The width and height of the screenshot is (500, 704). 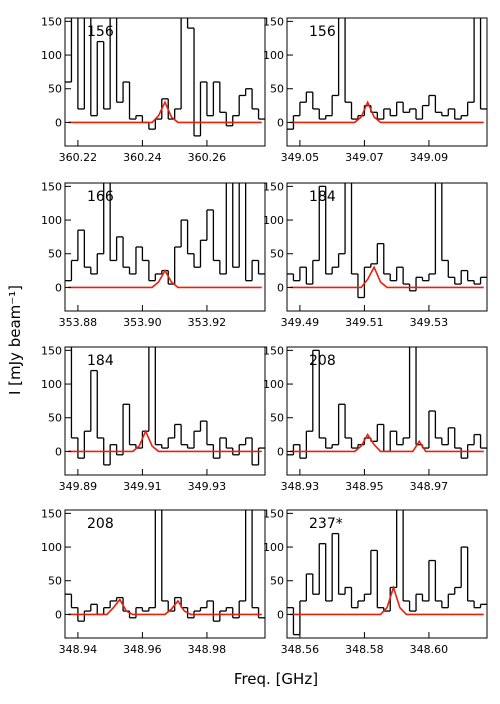 I want to click on x-tick-label: 349.09, so click(x=429, y=157).